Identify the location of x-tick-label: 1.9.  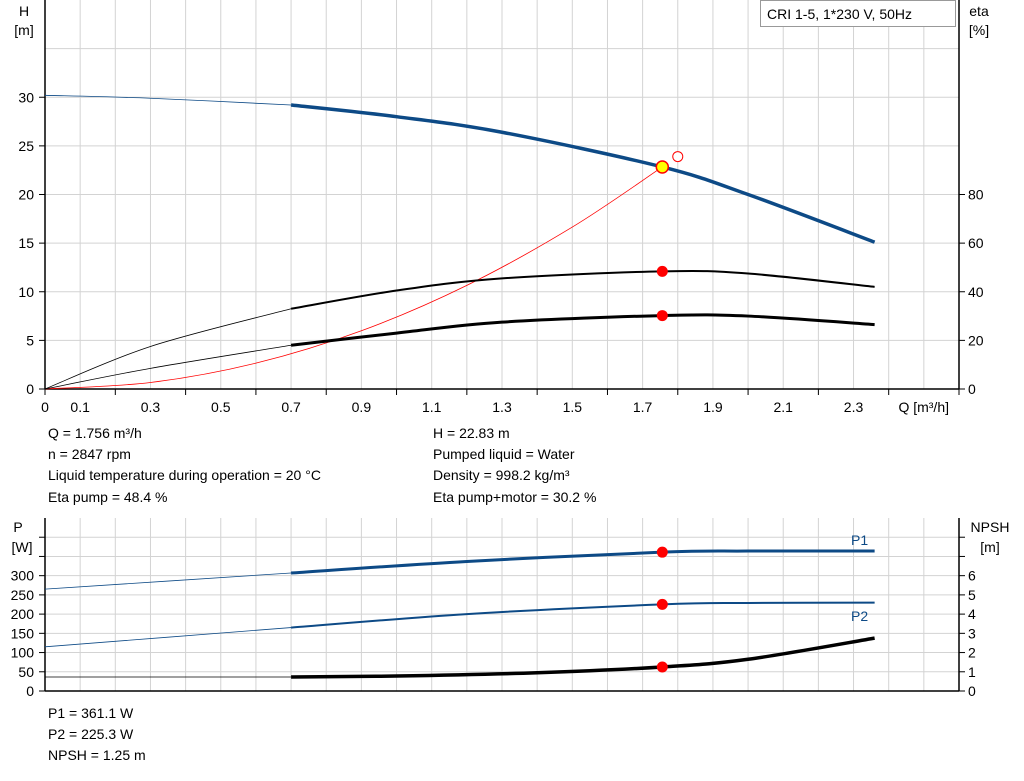
(713, 407).